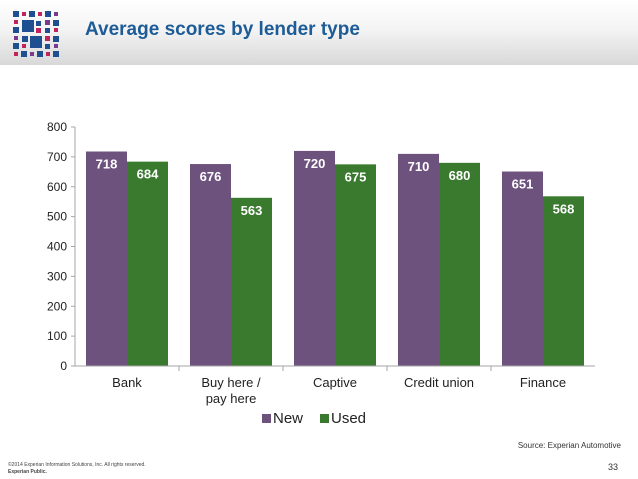 This screenshot has height=479, width=638. Describe the element at coordinates (439, 382) in the screenshot. I see `x-category-label: Credit union` at that location.